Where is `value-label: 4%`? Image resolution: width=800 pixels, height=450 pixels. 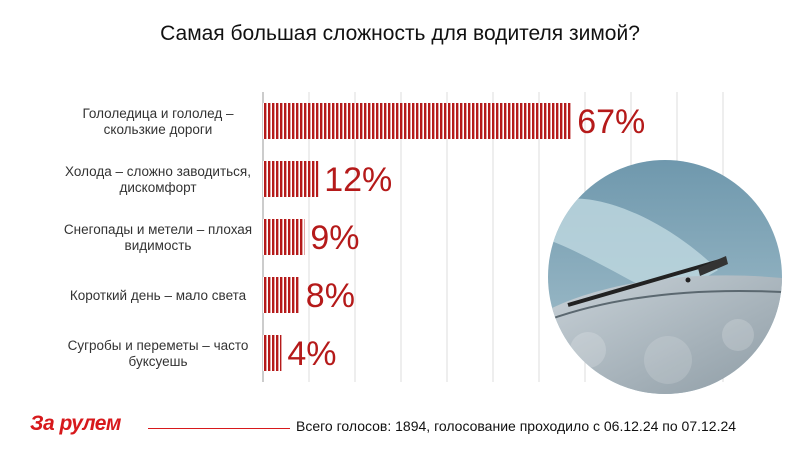 value-label: 4% is located at coordinates (311, 354).